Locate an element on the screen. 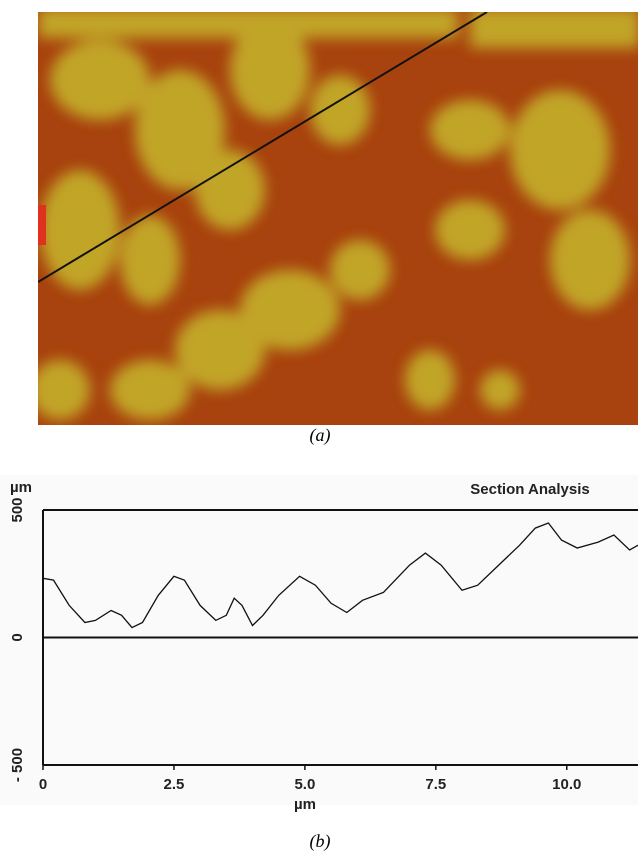  y-tick-label: 500 is located at coordinates (17, 509).